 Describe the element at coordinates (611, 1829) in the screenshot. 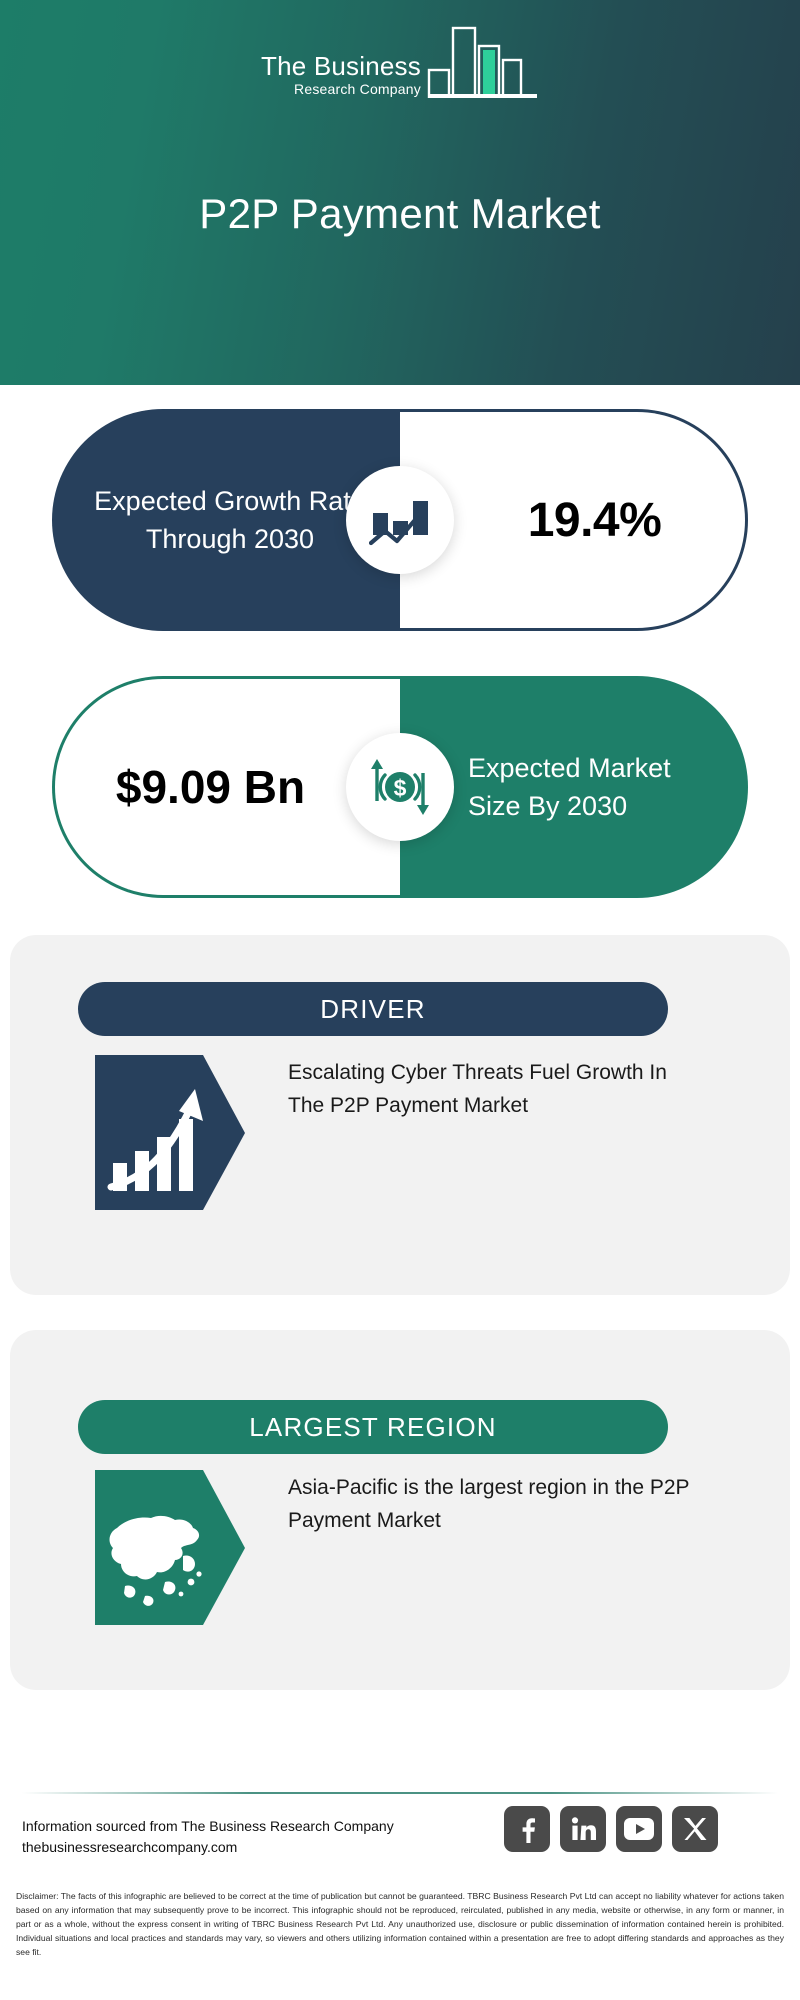

I see `social-links` at that location.